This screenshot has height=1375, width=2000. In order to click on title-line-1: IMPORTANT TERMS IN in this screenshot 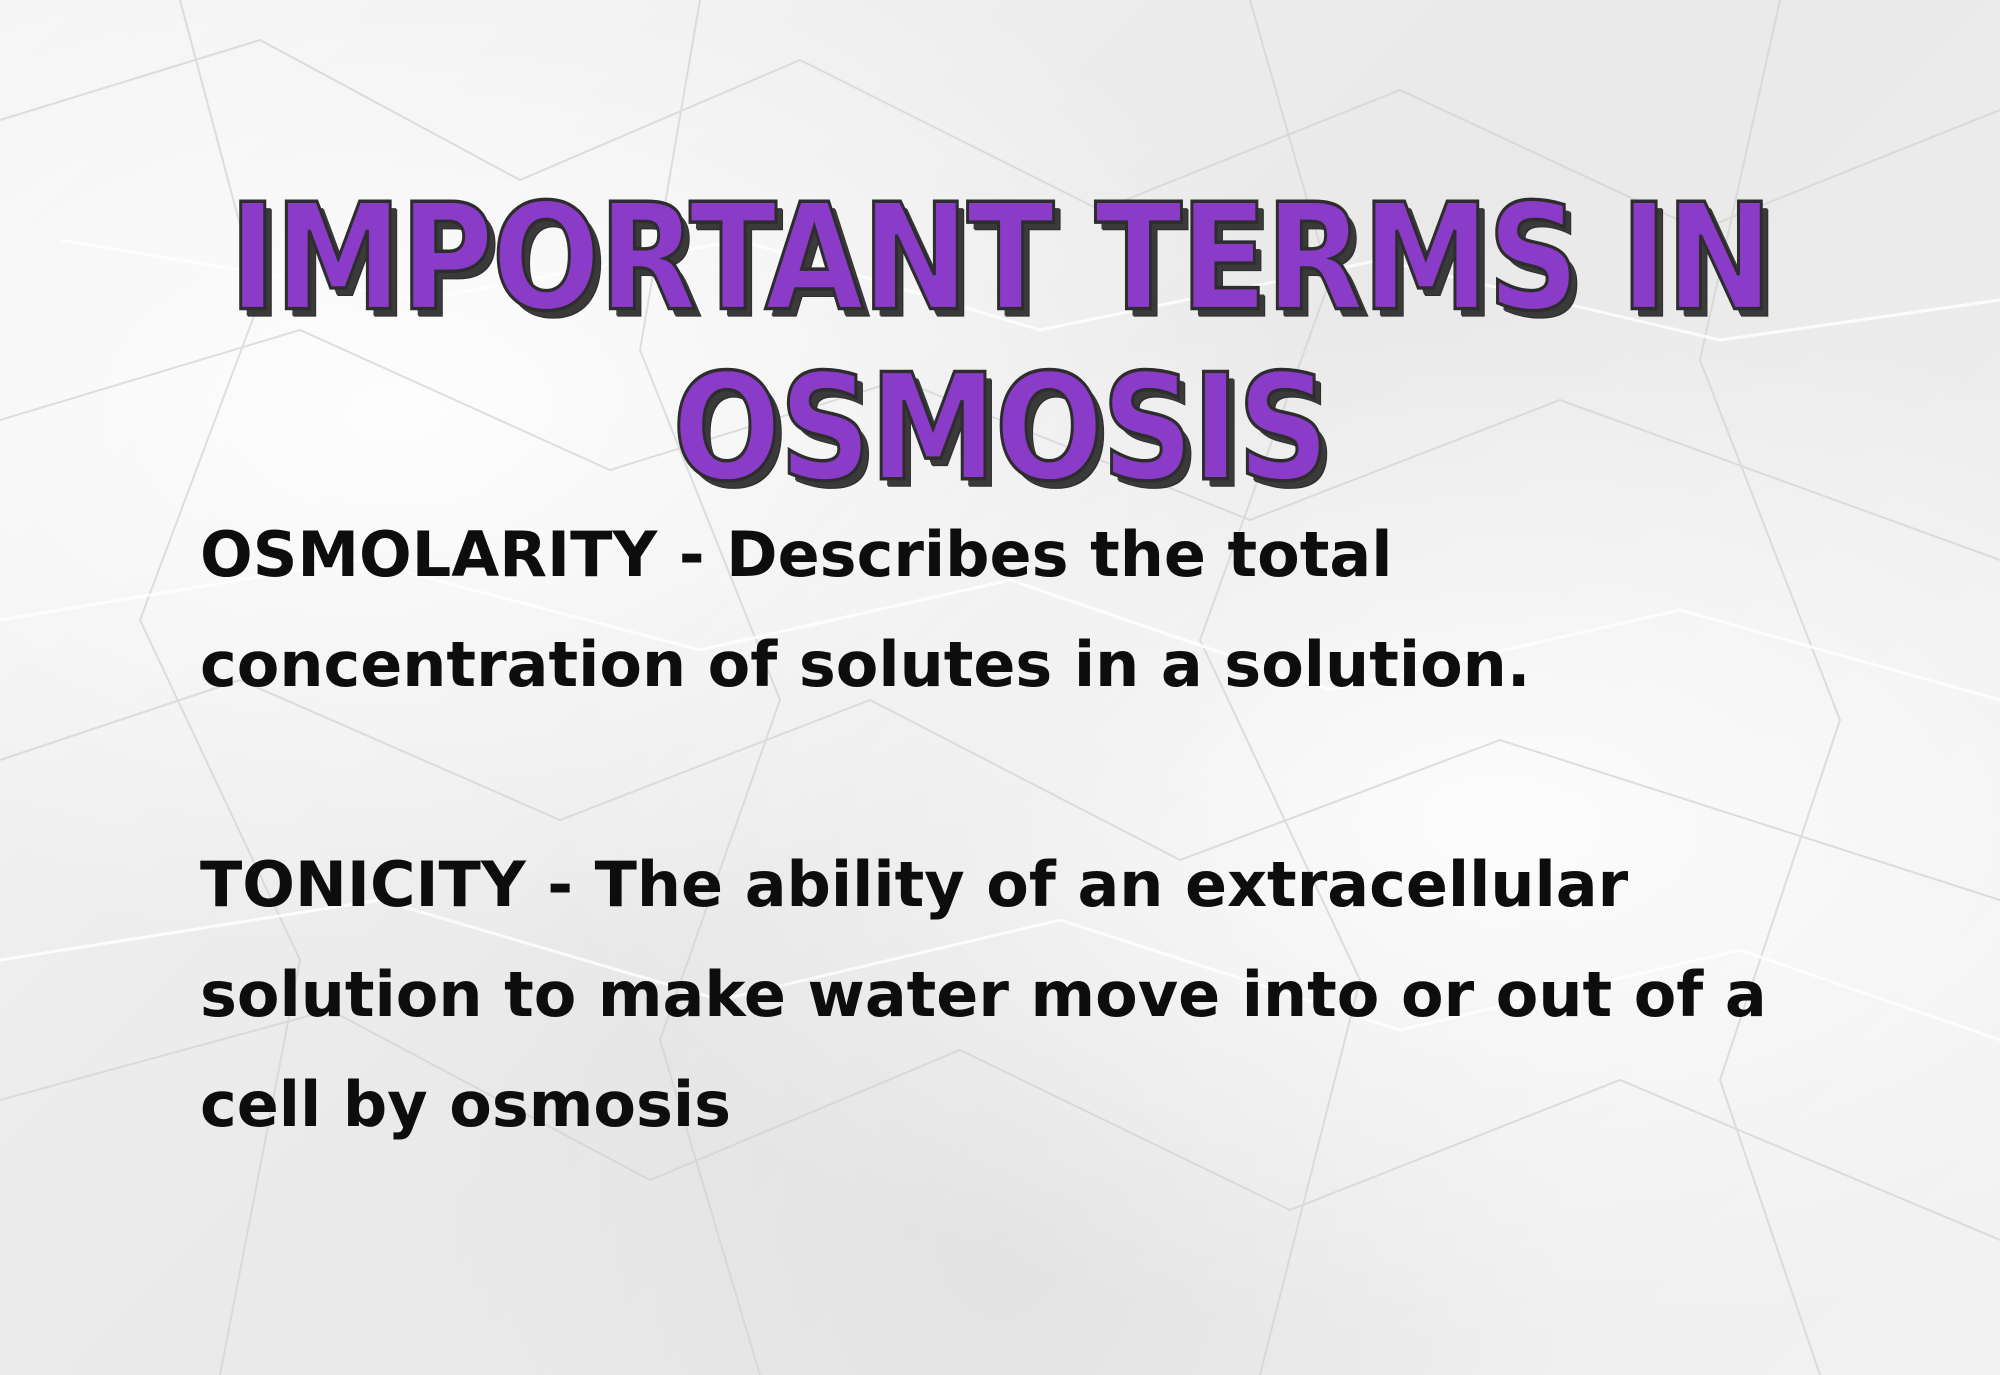, I will do `click(1000, 258)`.